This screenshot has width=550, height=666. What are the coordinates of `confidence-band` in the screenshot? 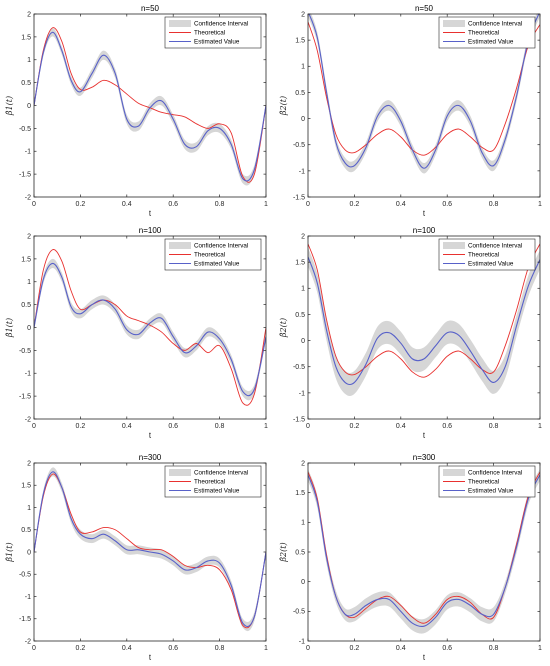 It's located at (150, 549).